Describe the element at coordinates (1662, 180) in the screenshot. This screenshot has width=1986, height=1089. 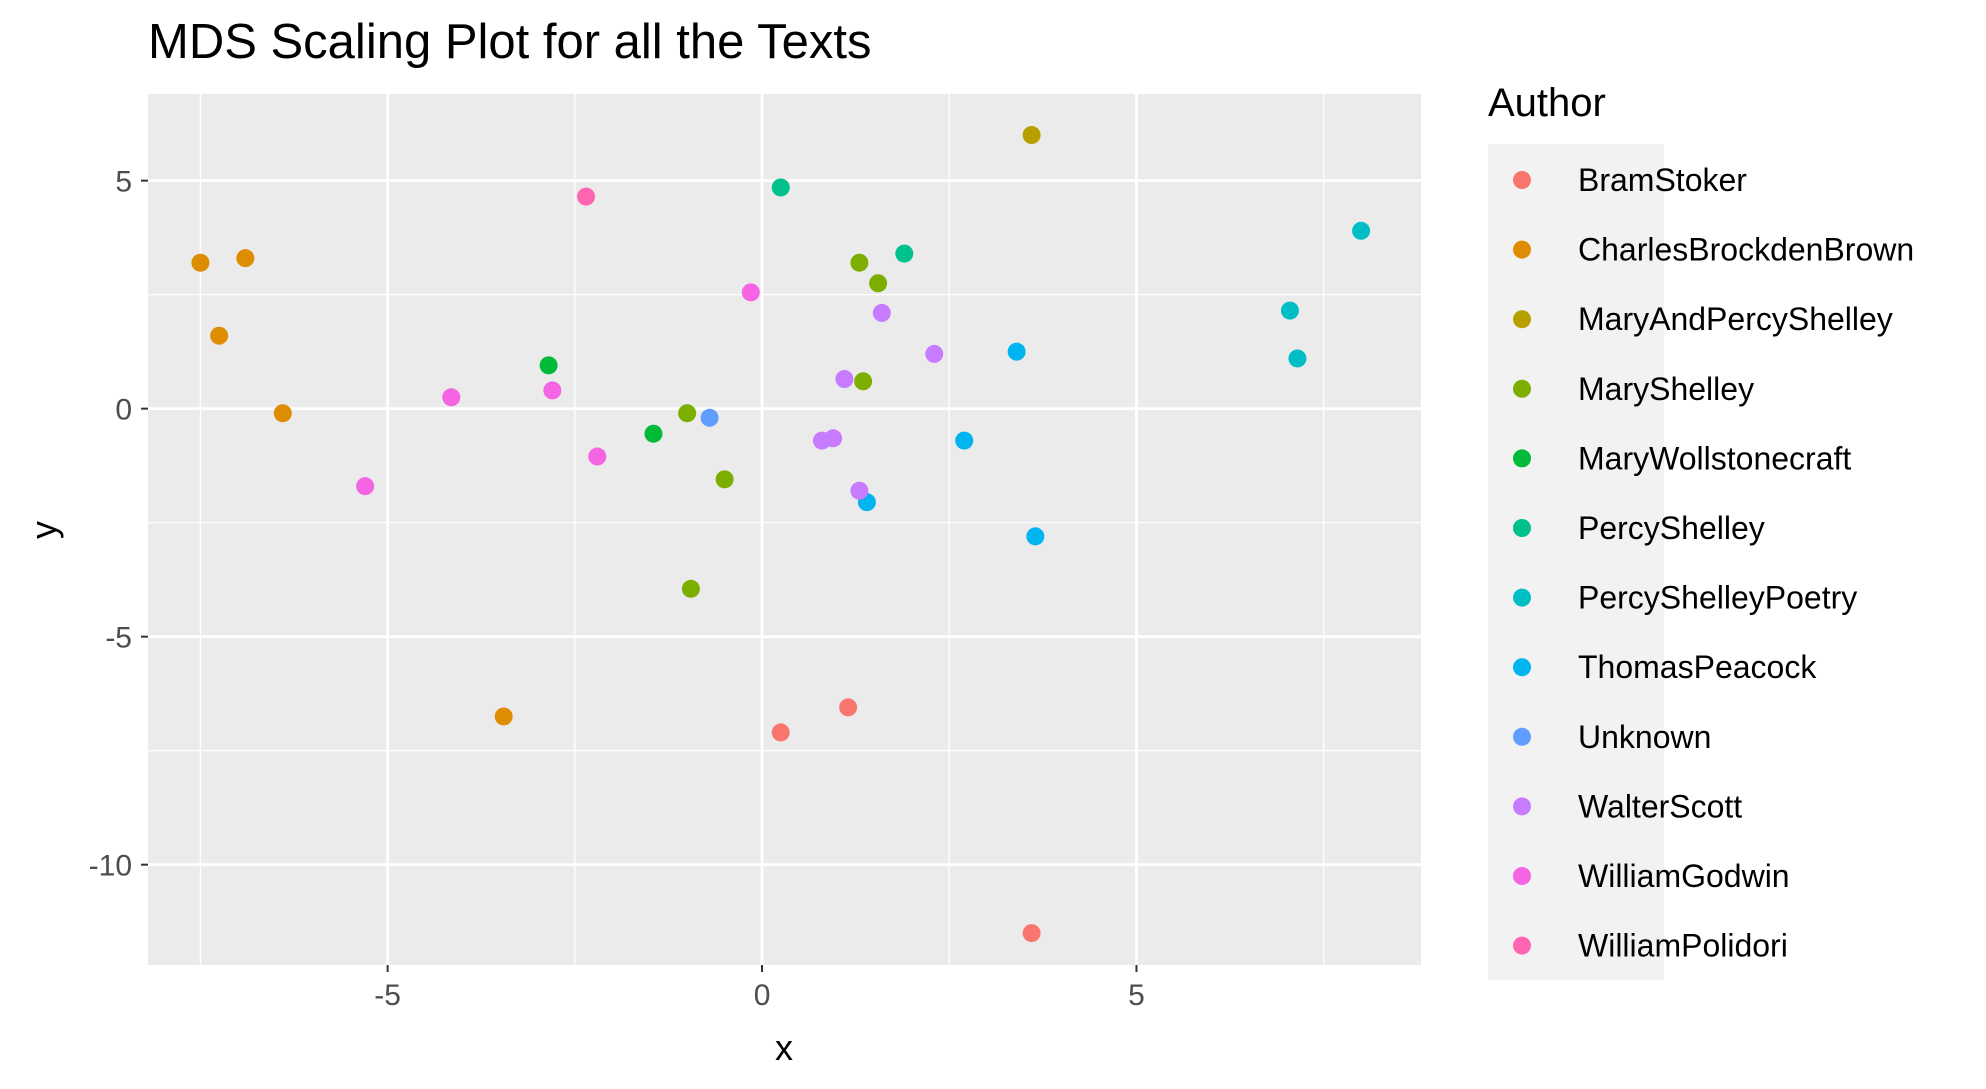
I see `legend-label: BramStoker` at that location.